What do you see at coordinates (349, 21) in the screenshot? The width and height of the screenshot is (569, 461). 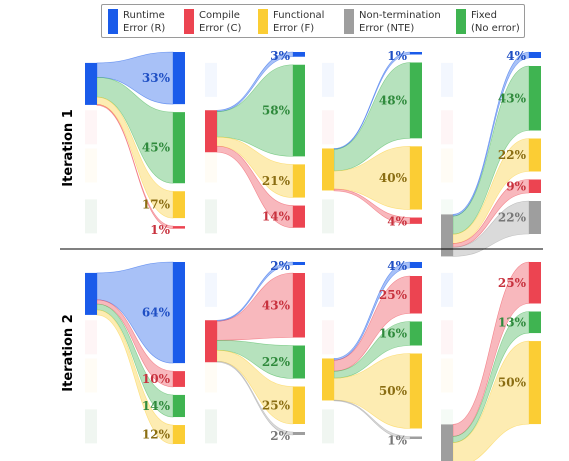 I see `legend-swatch-non-termination` at bounding box center [349, 21].